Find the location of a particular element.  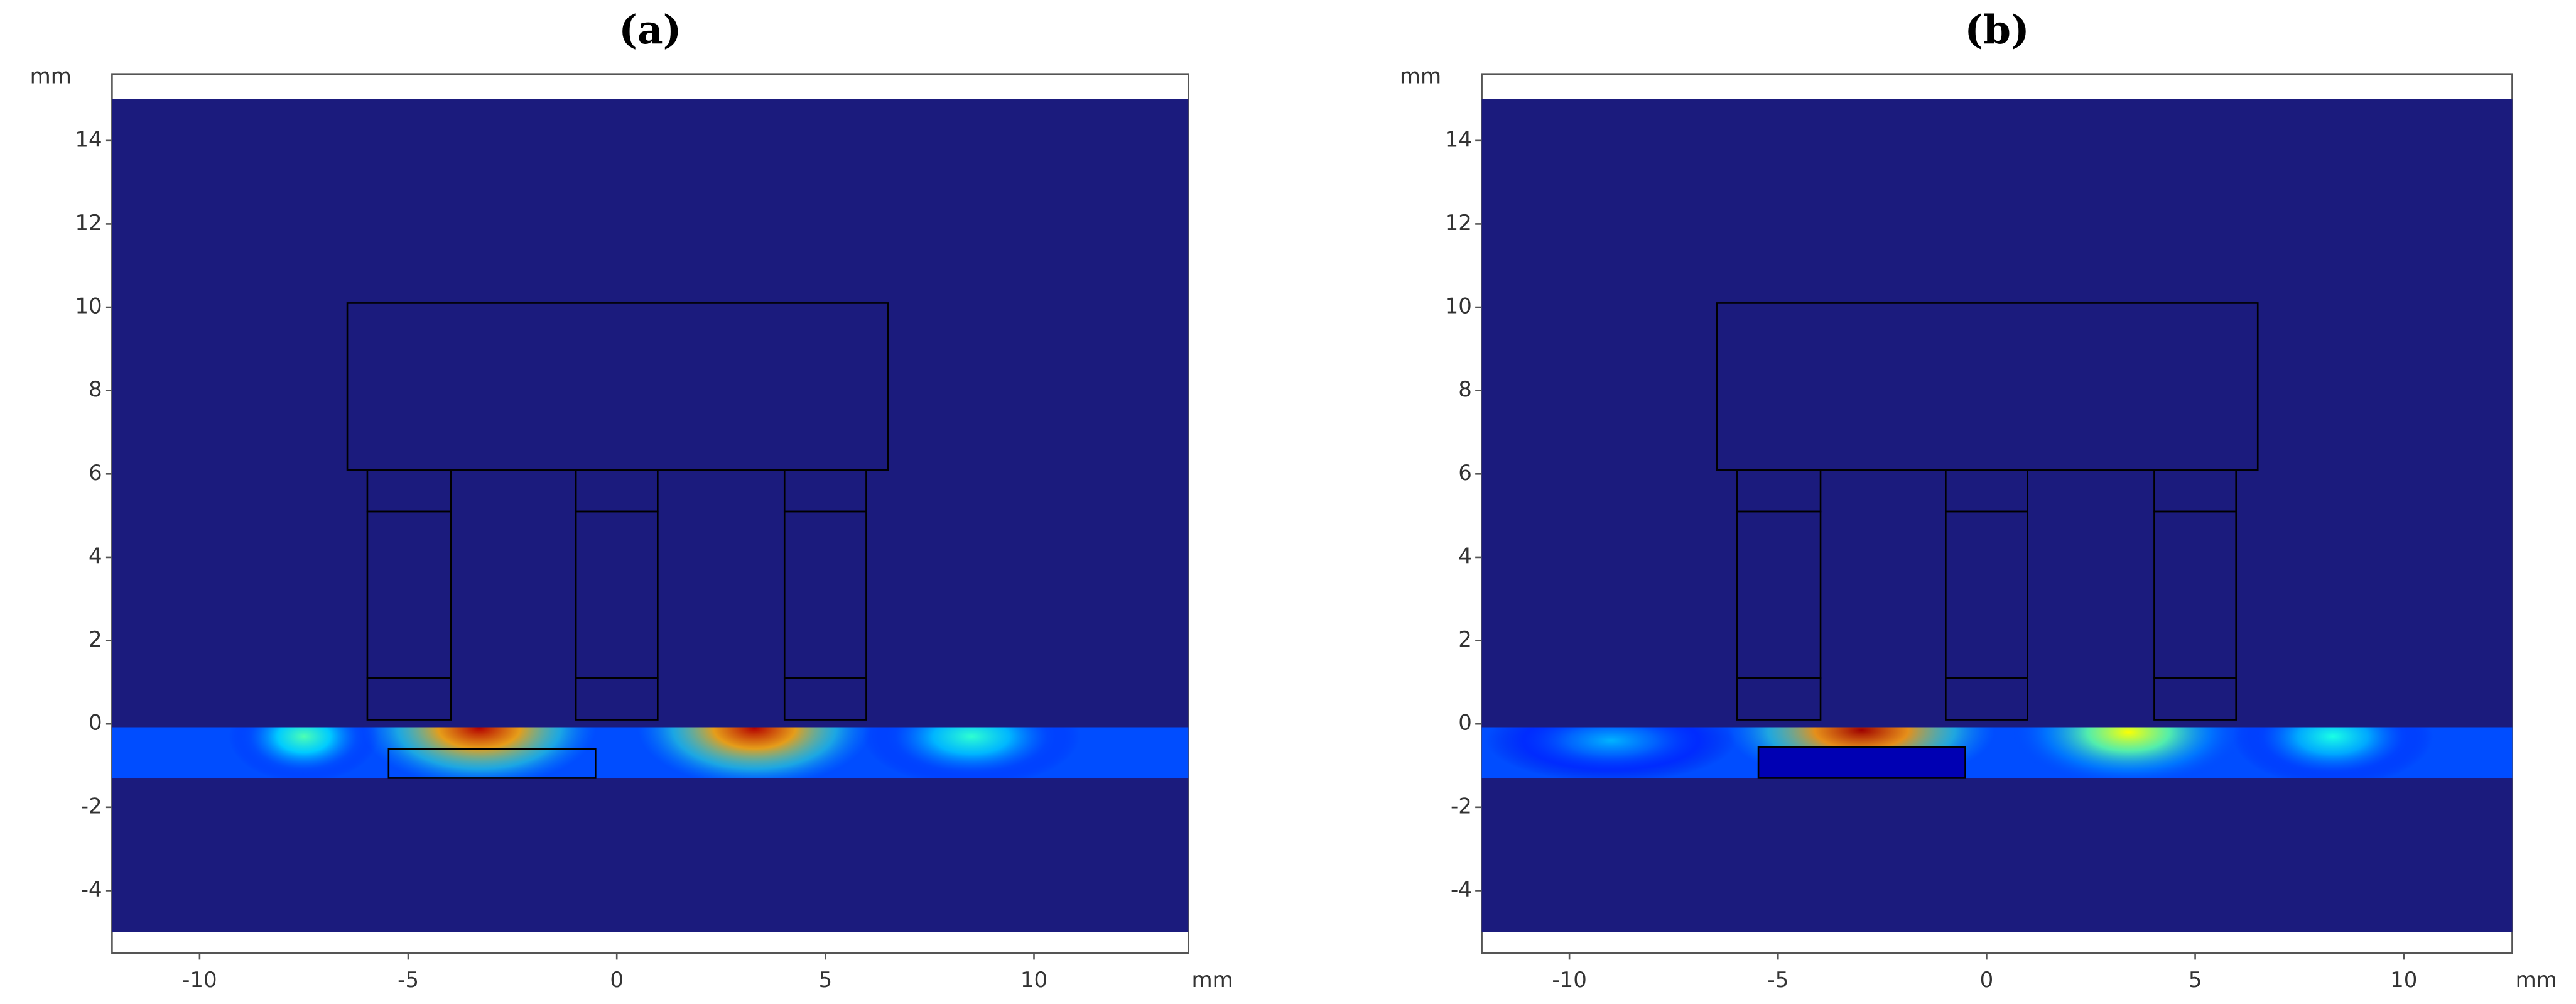

panel-title: (b) is located at coordinates (1997, 29).